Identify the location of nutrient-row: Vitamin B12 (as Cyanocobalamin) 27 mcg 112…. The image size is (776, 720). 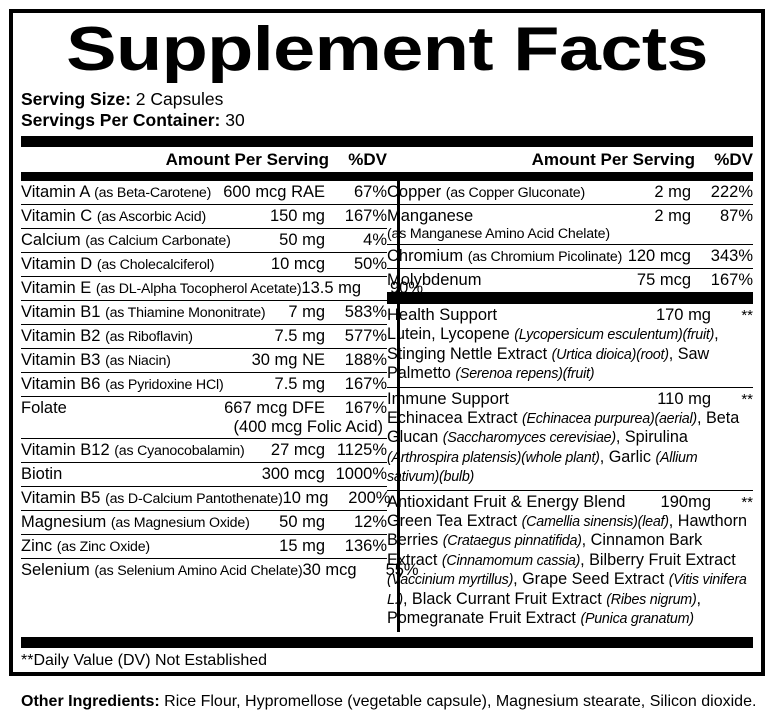
(204, 451).